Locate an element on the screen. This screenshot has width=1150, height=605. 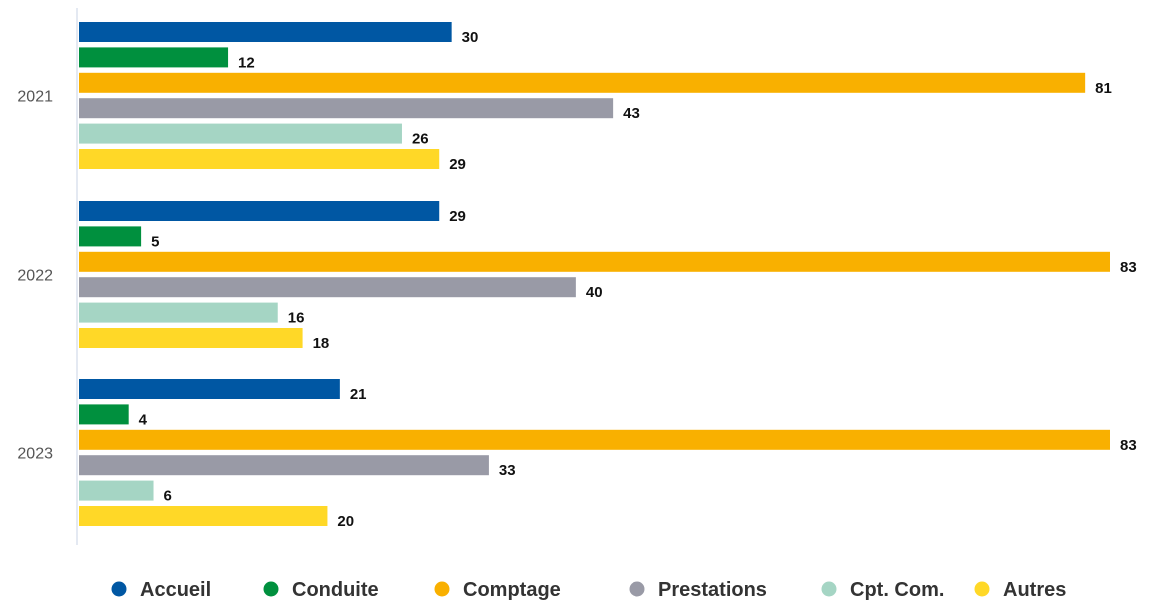
legend-item-prestations: Prestations is located at coordinates (698, 590).